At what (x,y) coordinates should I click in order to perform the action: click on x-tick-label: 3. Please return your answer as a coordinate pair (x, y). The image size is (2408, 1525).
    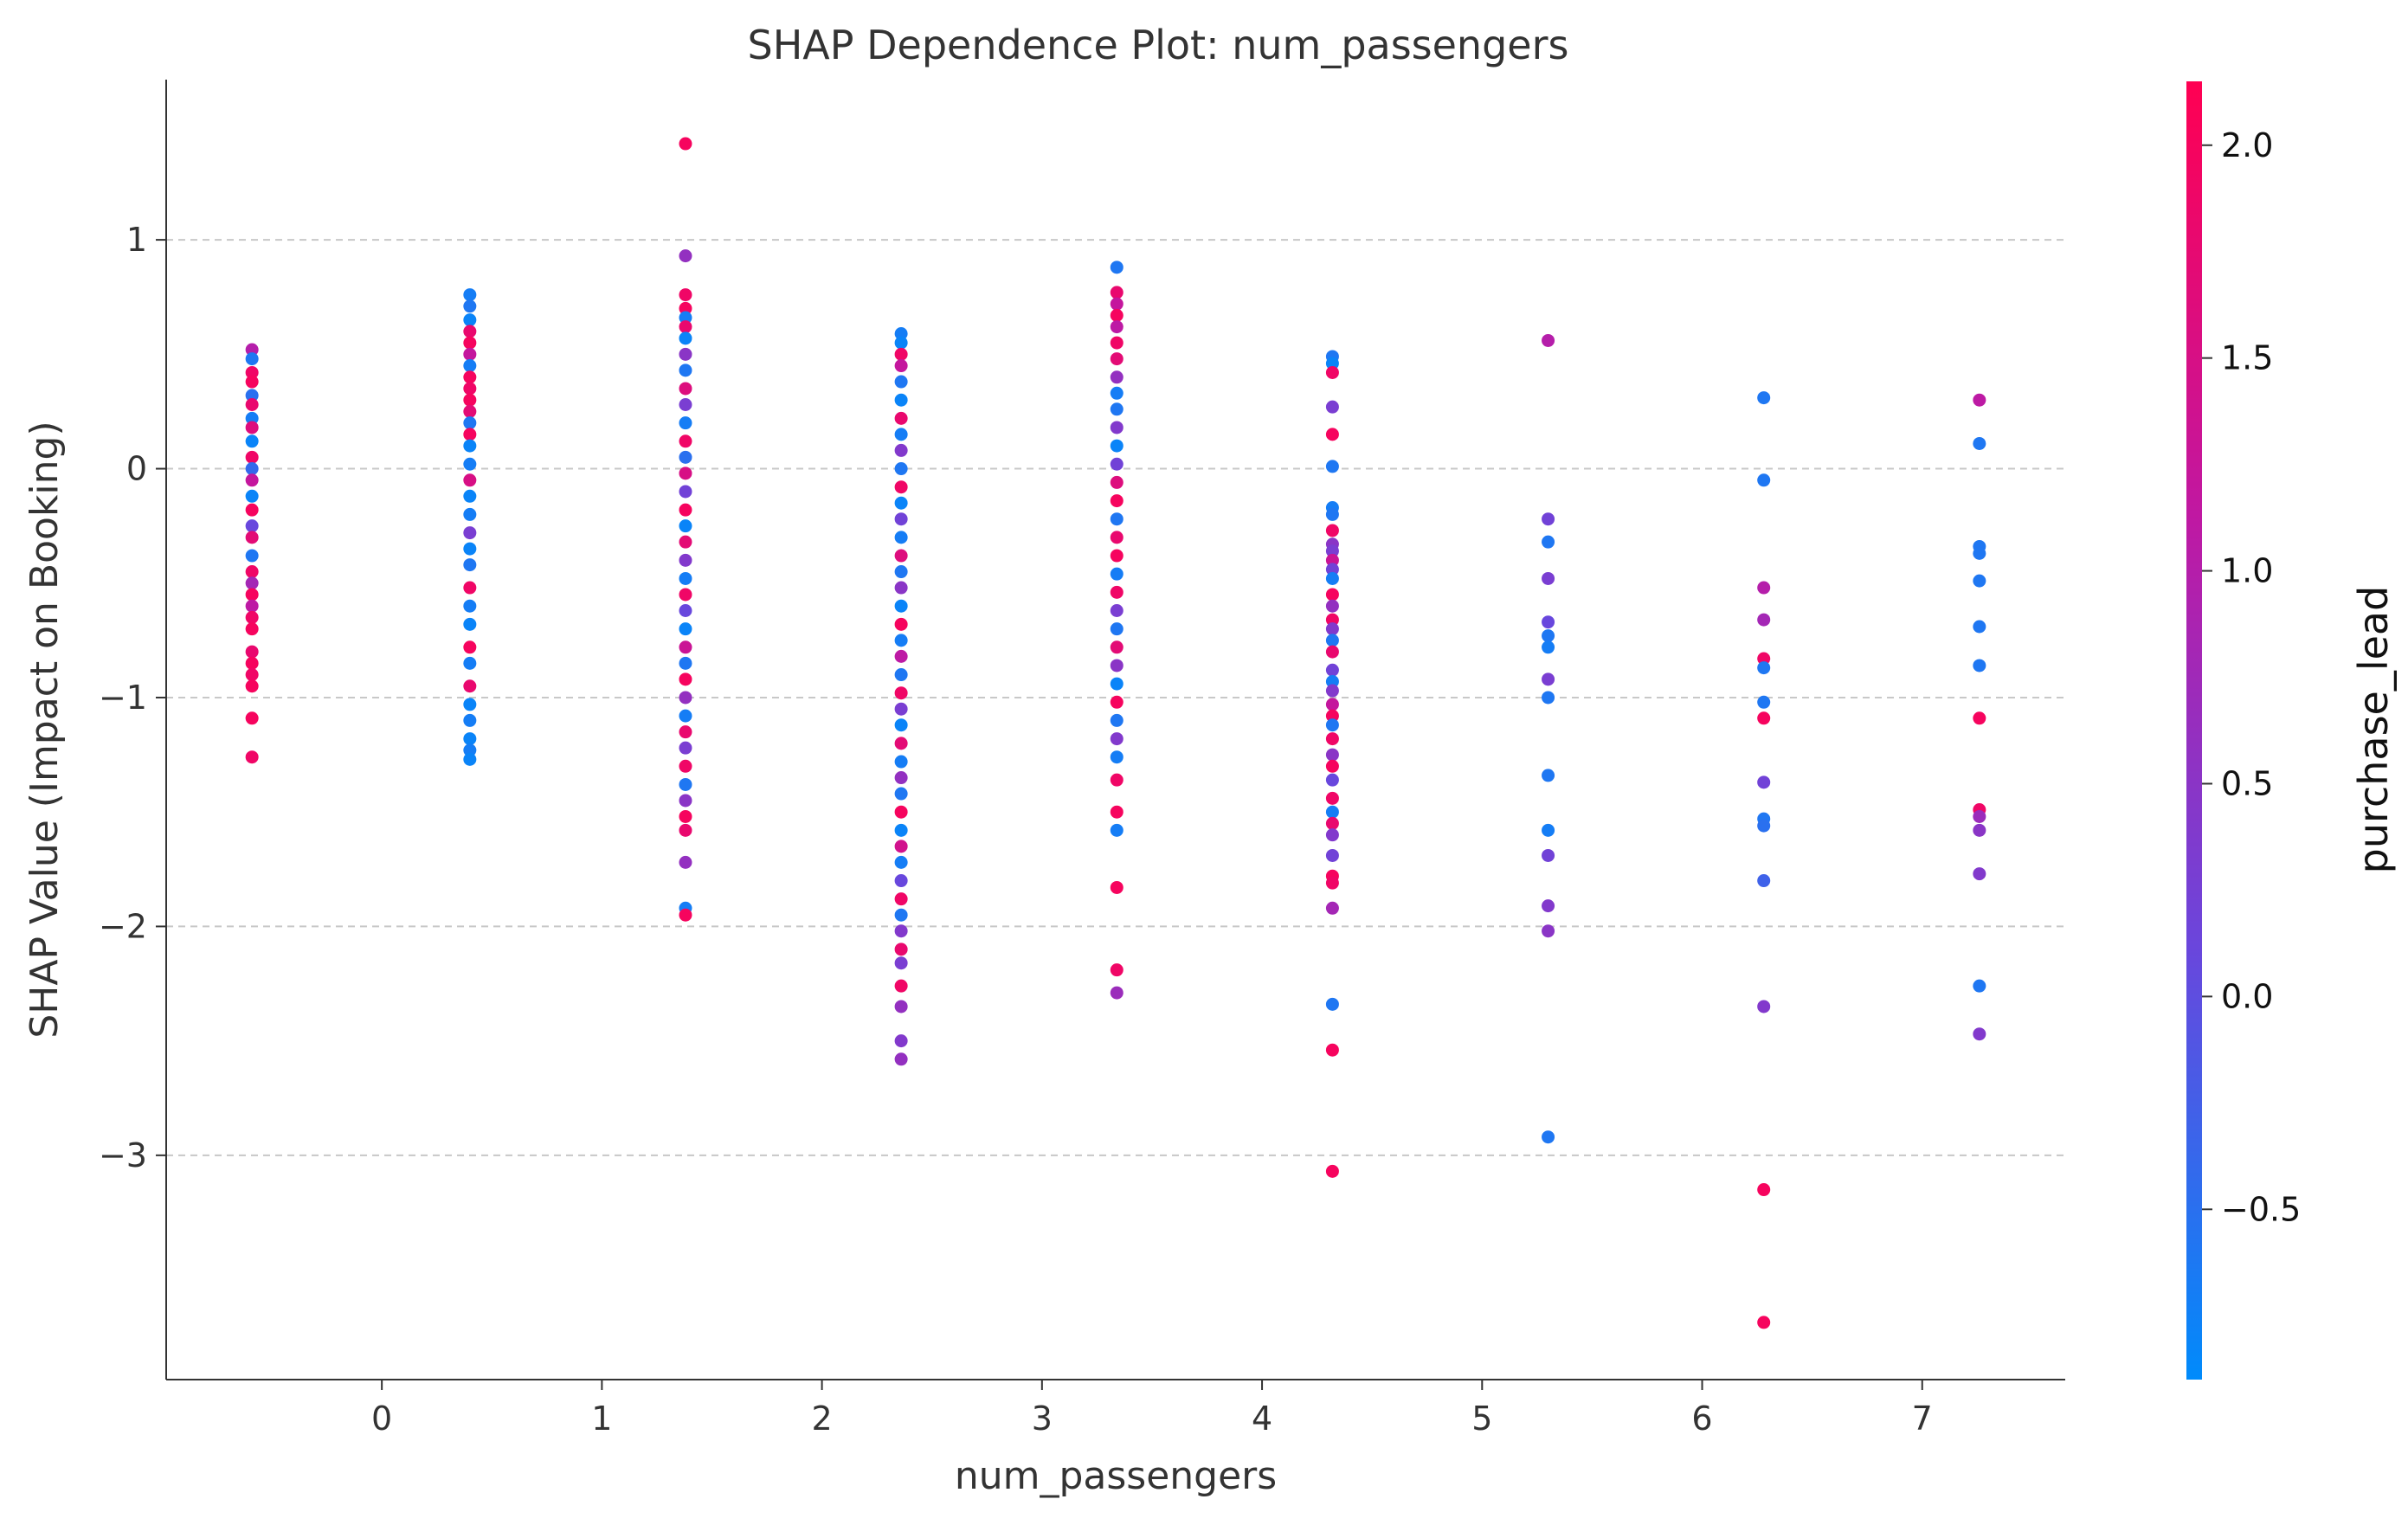
    Looking at the image, I should click on (1042, 1419).